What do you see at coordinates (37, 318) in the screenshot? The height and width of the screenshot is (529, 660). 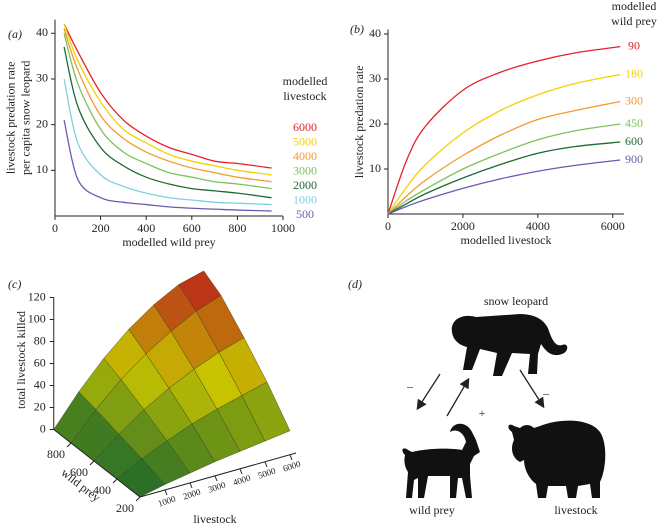 I see `z-tick-label: 100` at bounding box center [37, 318].